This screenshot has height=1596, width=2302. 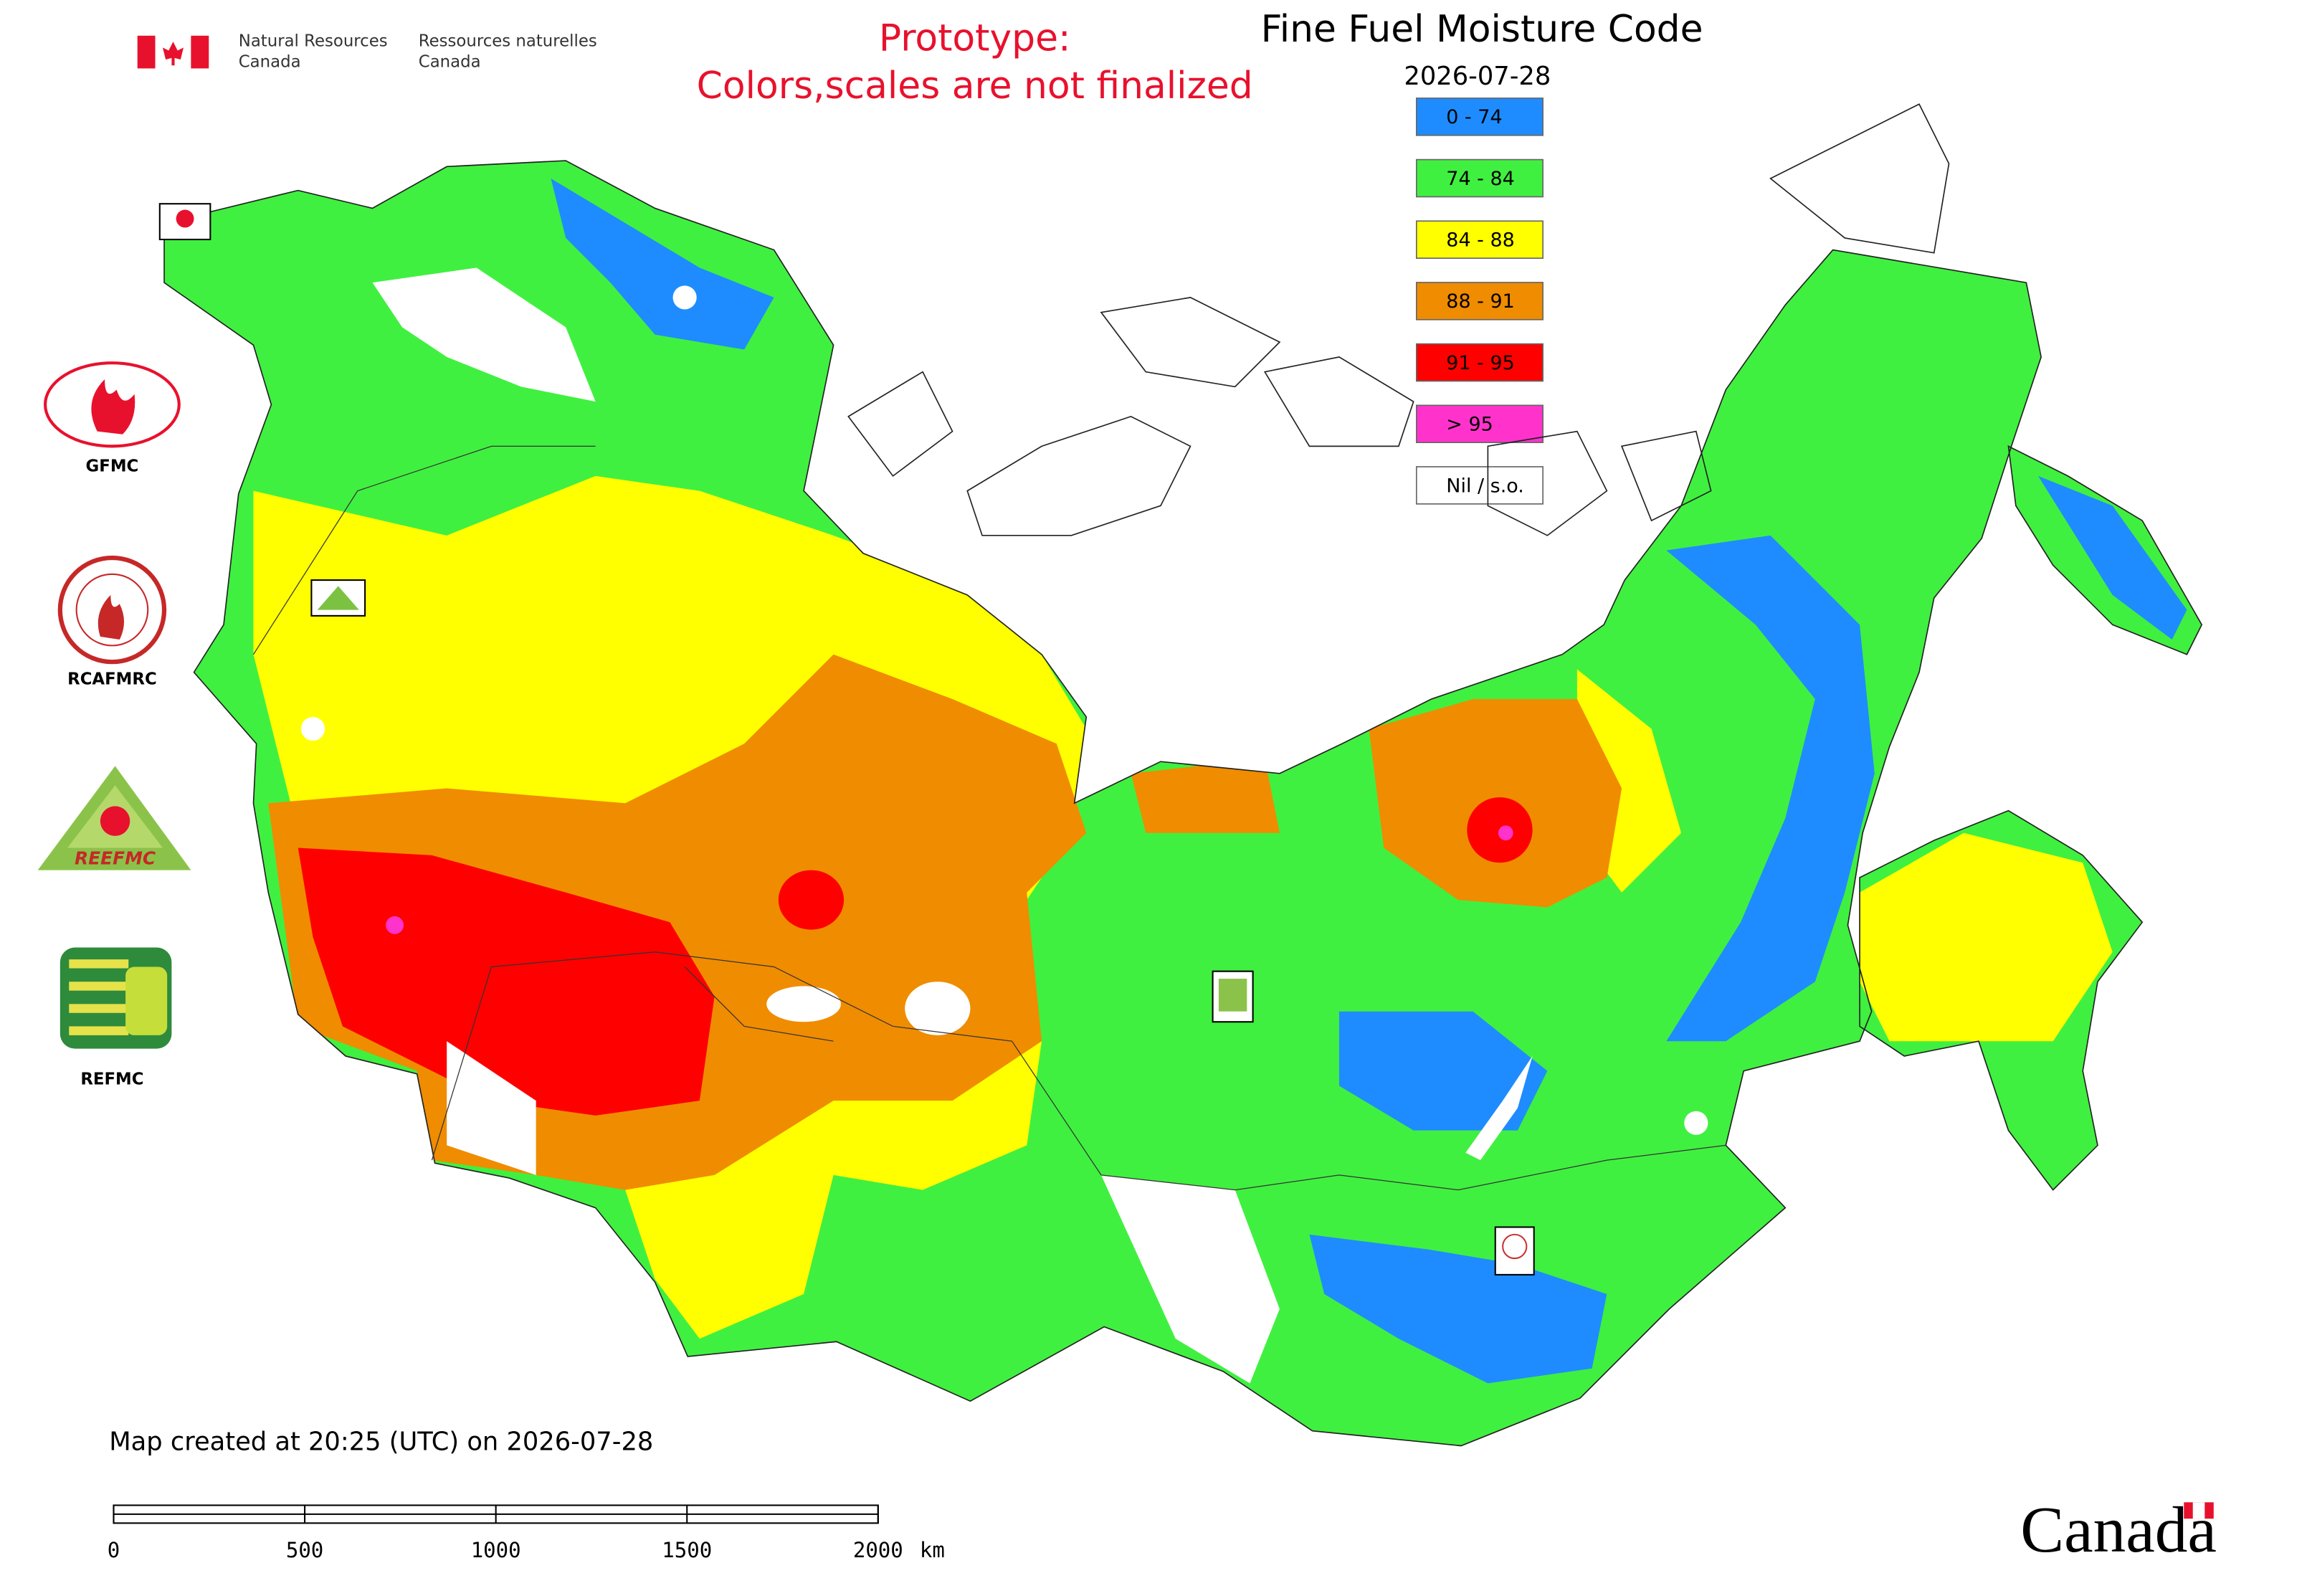 I want to click on logo-gfmc, so click(x=112, y=404).